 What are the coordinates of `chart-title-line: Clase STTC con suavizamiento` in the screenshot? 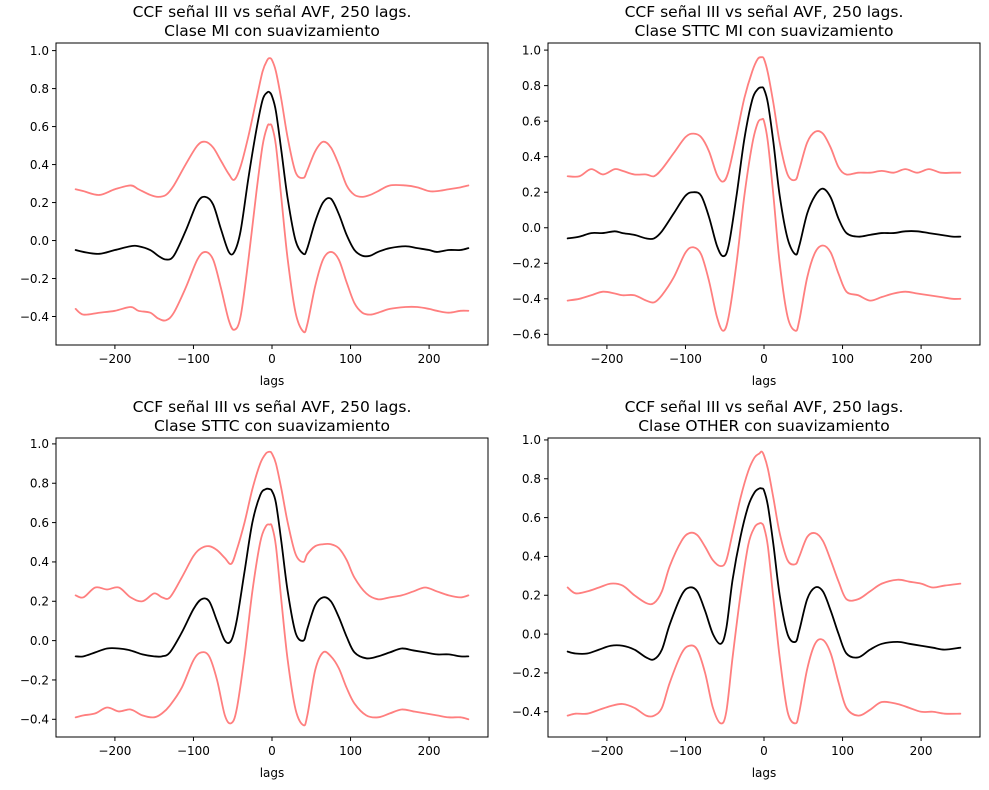 It's located at (272, 426).